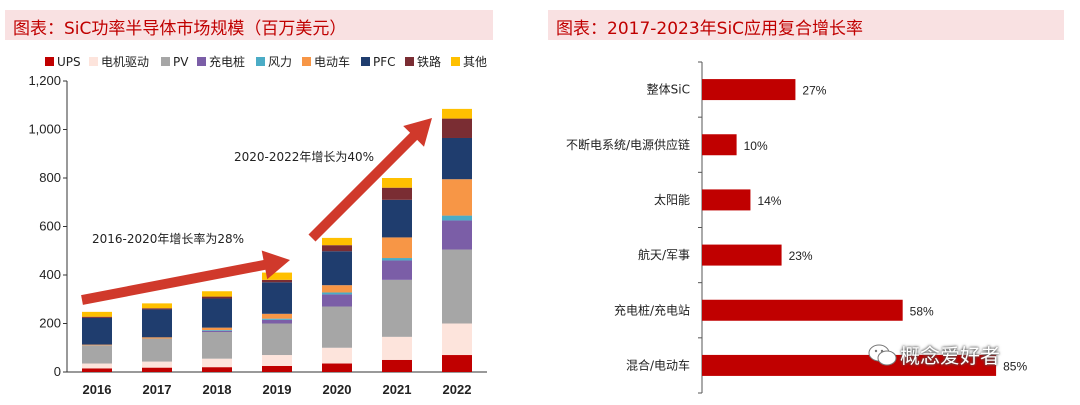 Image resolution: width=1080 pixels, height=405 pixels. Describe the element at coordinates (664, 254) in the screenshot. I see `category-label: 航天/军事` at that location.